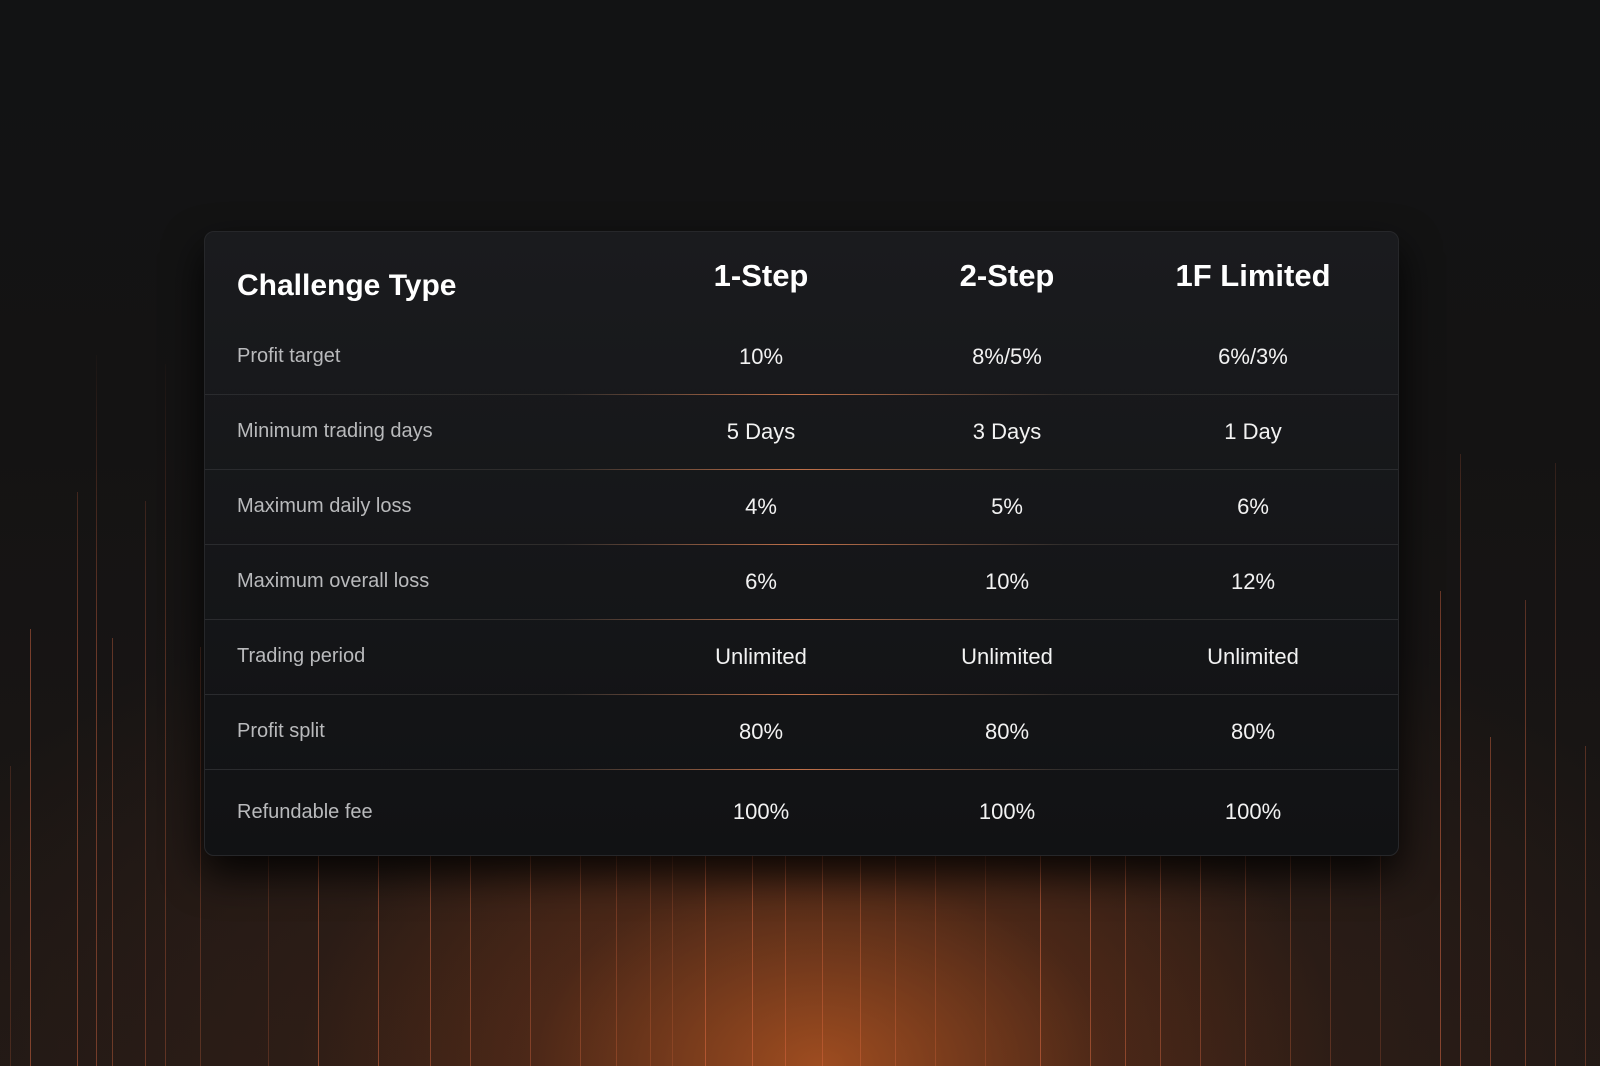  What do you see at coordinates (801, 506) in the screenshot?
I see `table-row: Maximum daily loss 4% 5% 6%` at bounding box center [801, 506].